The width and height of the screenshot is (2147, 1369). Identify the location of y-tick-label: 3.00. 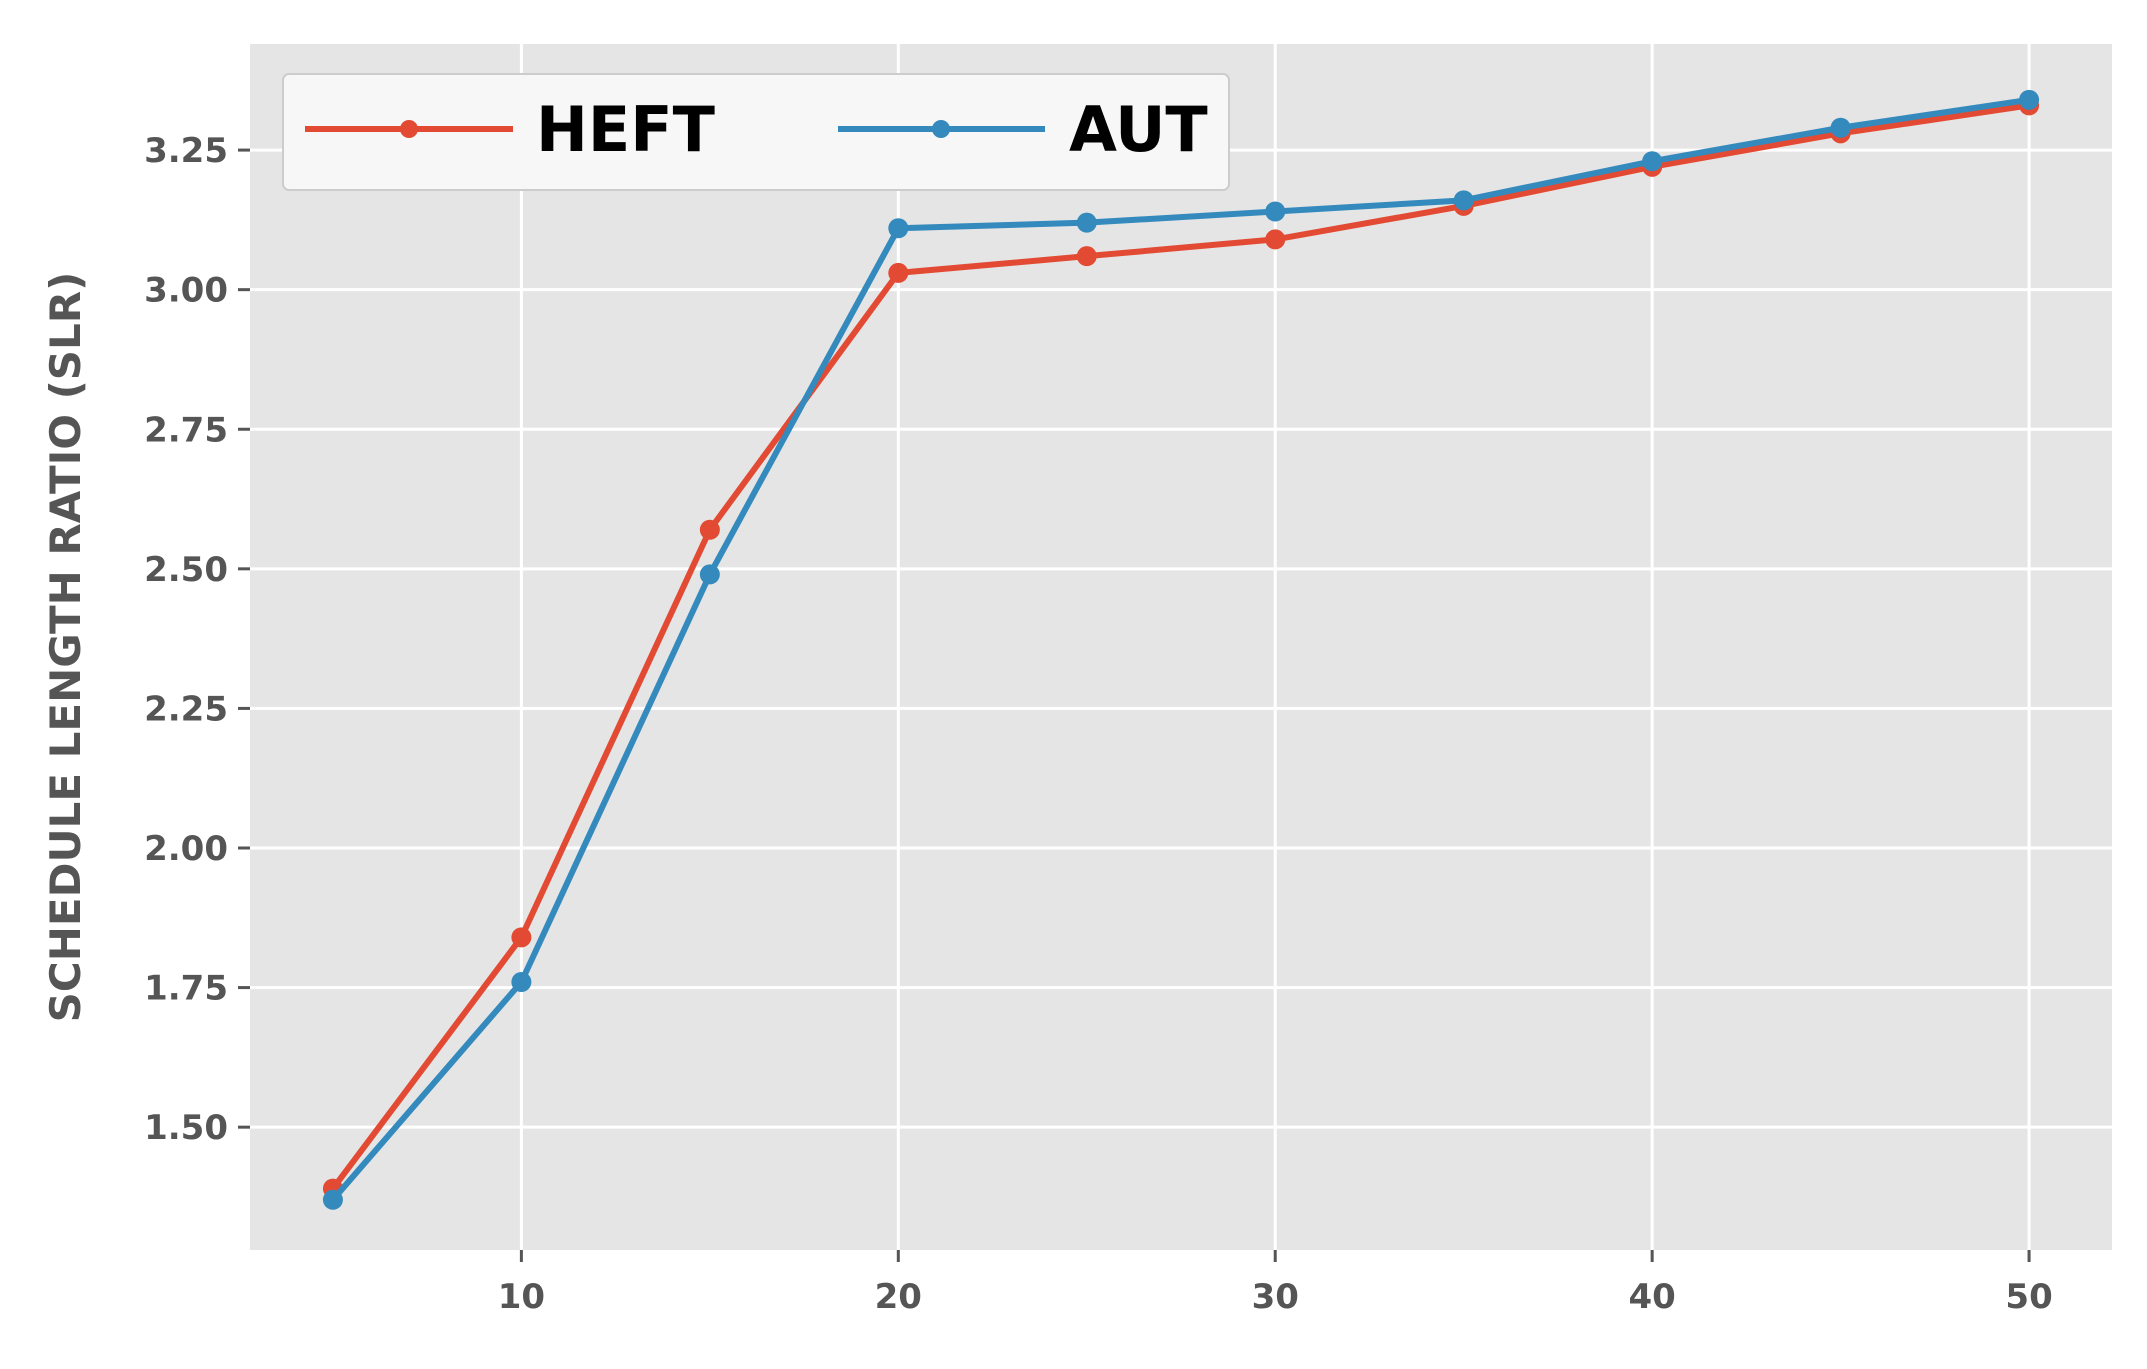
(186, 291).